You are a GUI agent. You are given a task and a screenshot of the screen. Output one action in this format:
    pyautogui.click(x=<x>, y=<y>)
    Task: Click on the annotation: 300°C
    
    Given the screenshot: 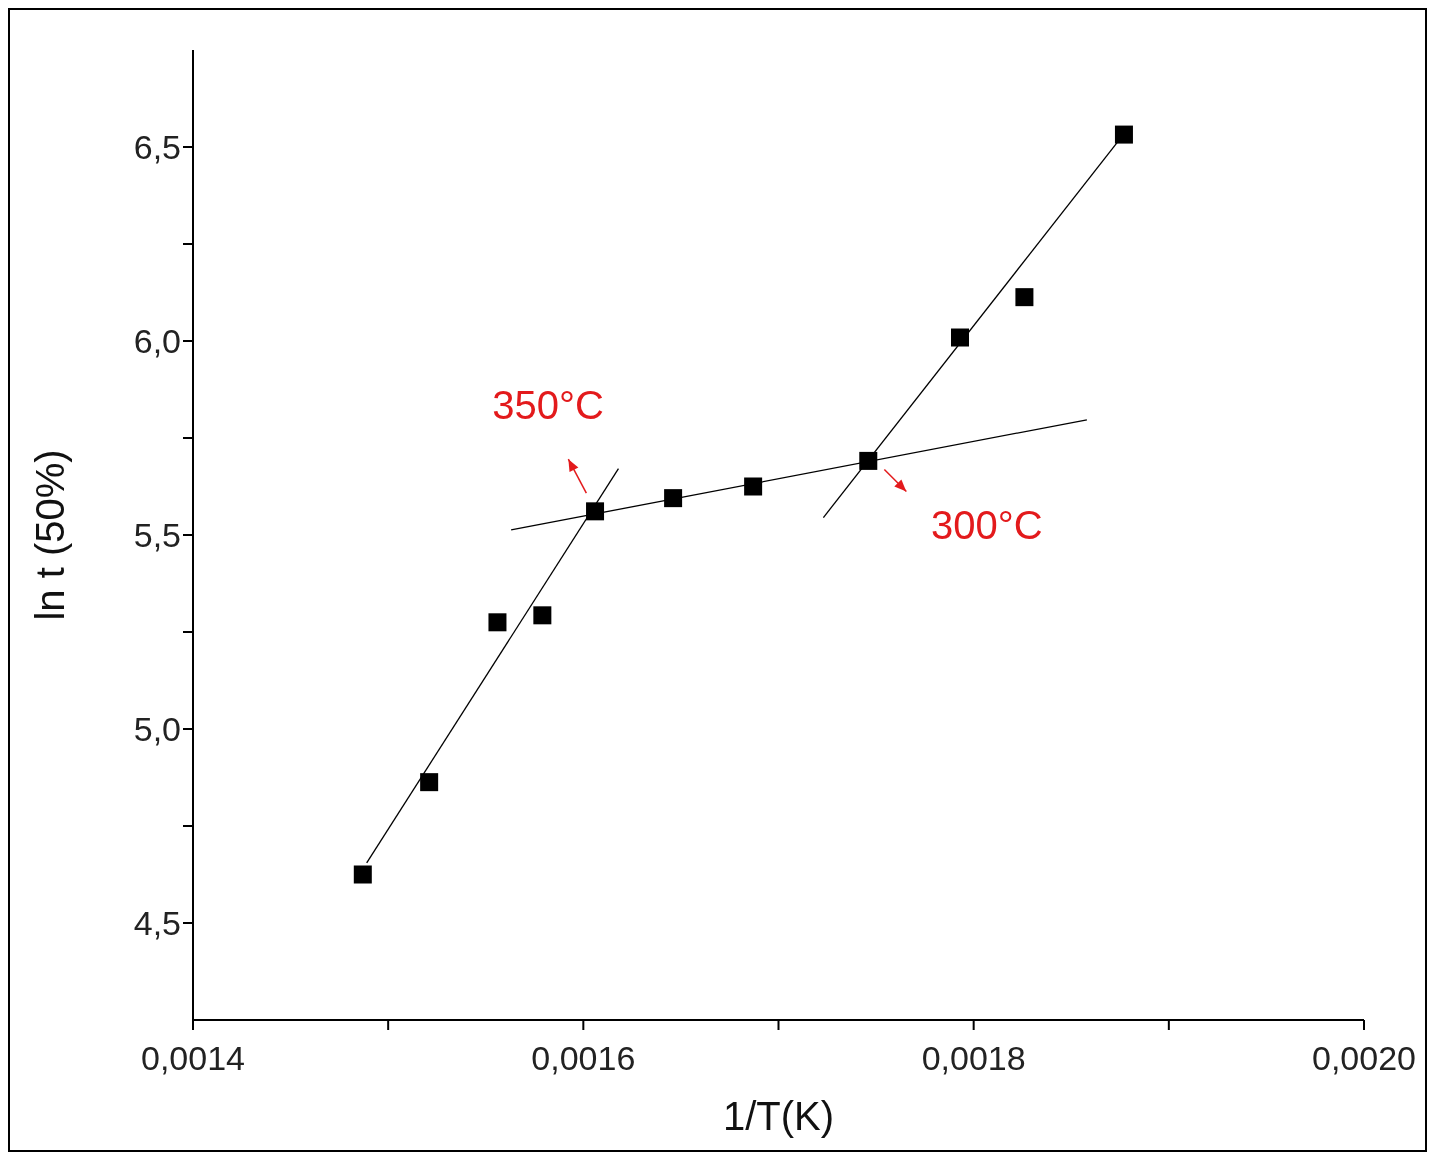 What is the action you would take?
    pyautogui.click(x=987, y=524)
    